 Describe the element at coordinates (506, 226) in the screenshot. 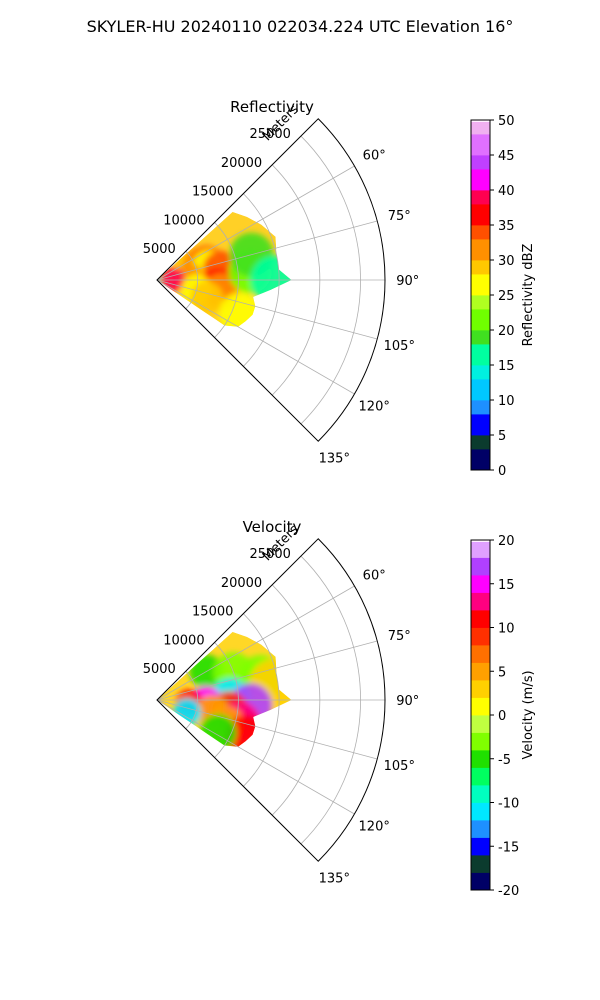

I see `colorbar-tick-label: 35` at that location.